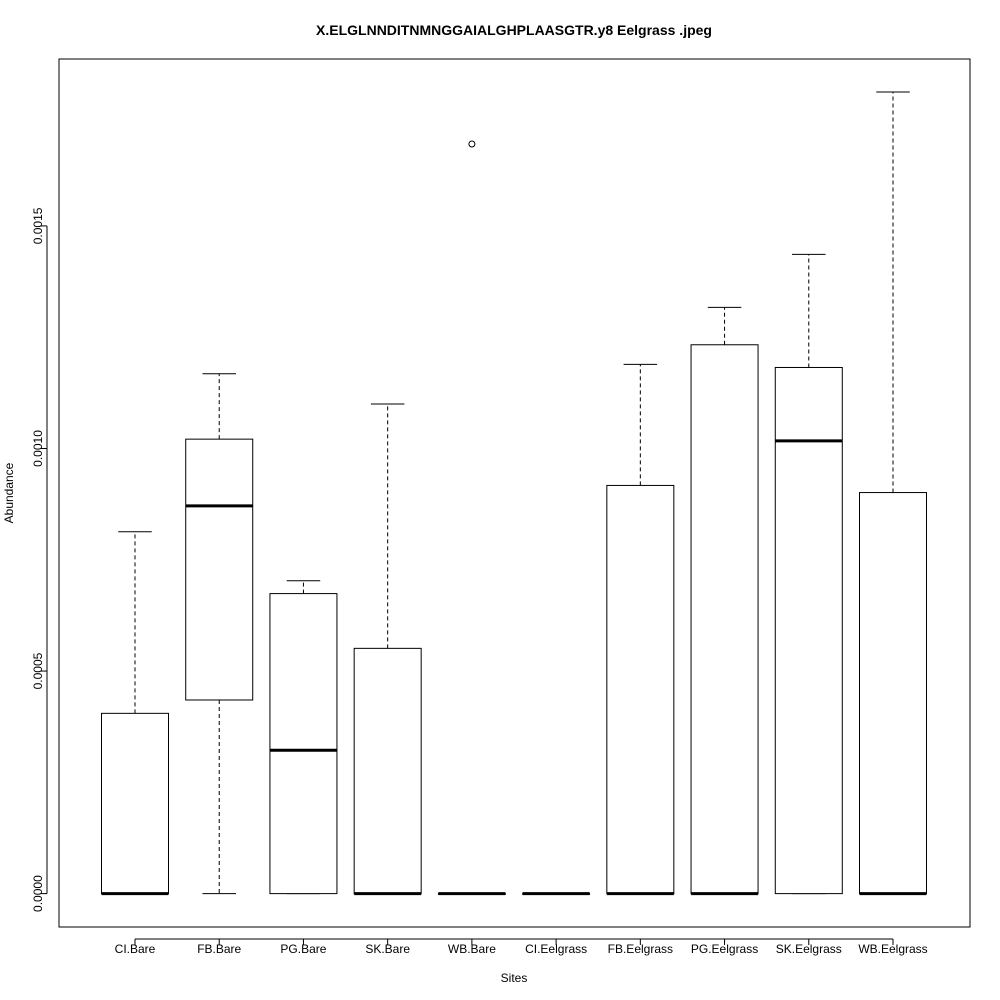  I want to click on y-tick-label: 0.0015, so click(38, 225).